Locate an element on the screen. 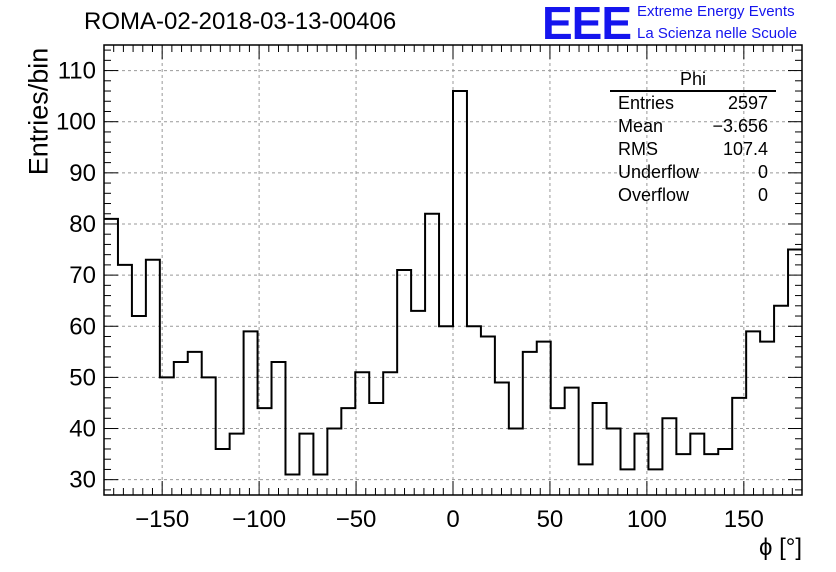 This screenshot has width=836, height=572. eee-logo: EEE is located at coordinates (587, 24).